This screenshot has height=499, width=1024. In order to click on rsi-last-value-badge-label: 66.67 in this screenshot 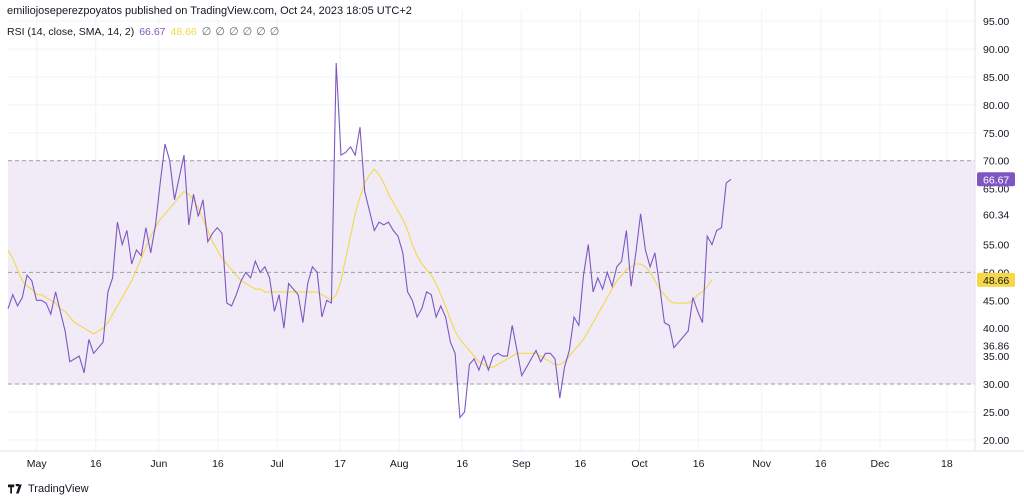, I will do `click(996, 180)`.